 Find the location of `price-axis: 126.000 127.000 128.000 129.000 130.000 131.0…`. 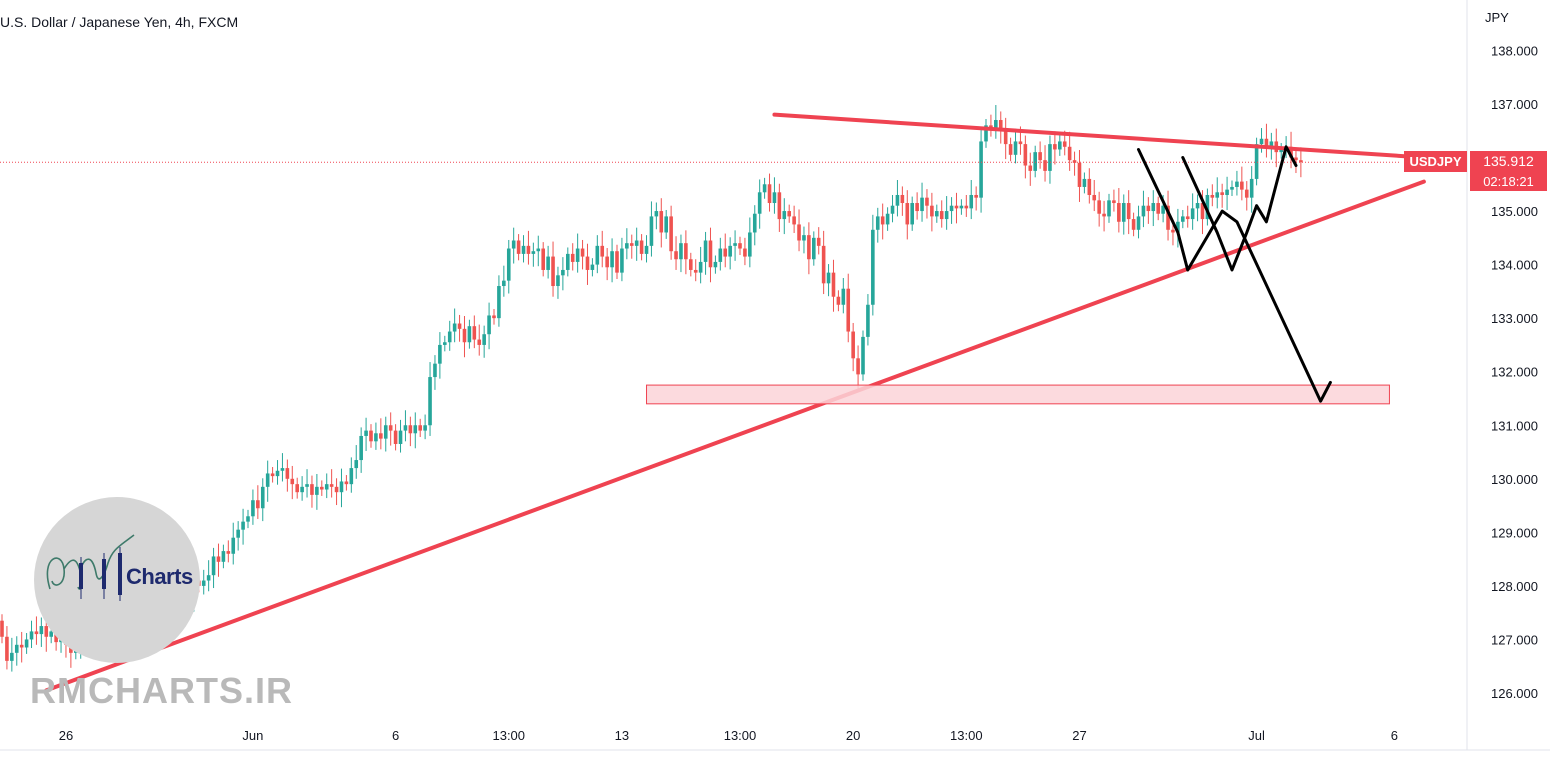

price-axis: 126.000 127.000 128.000 129.000 130.000 131.0… is located at coordinates (1502, 375).